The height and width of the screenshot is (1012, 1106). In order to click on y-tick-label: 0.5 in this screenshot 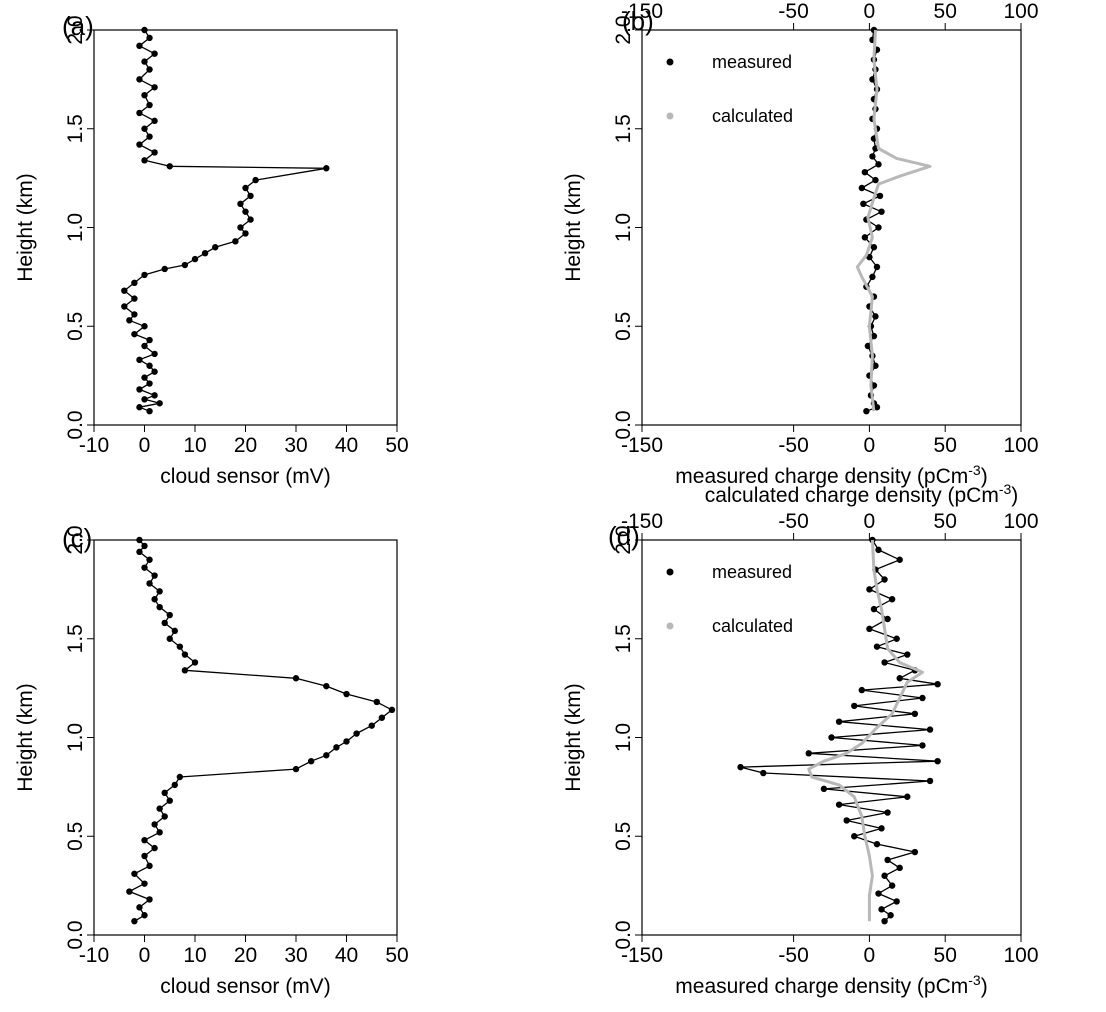, I will do `click(623, 836)`.